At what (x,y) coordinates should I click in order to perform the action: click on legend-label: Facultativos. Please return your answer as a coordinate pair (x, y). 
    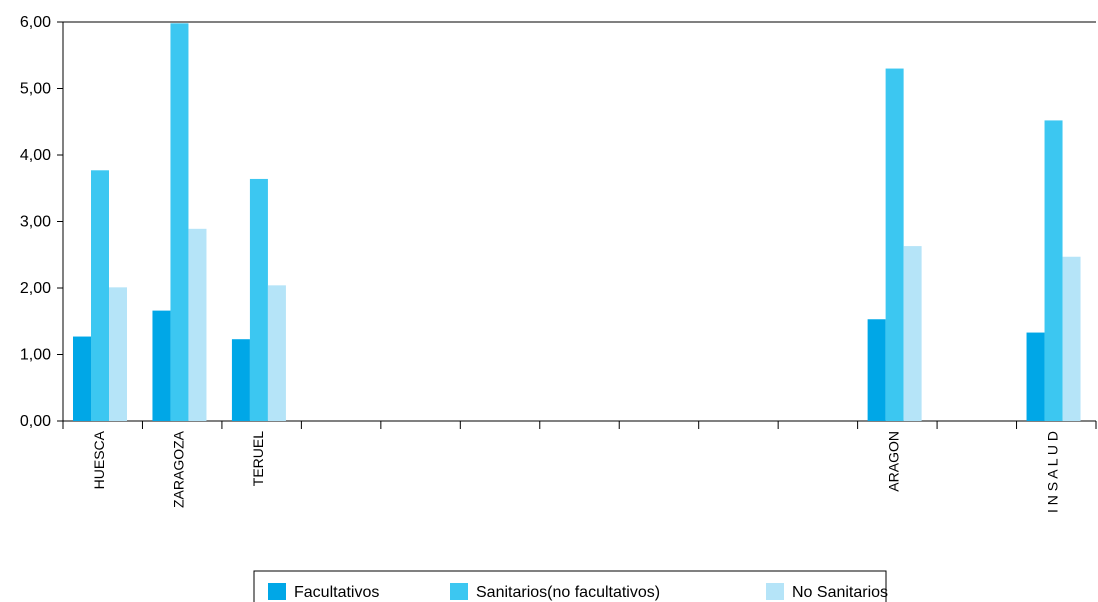
    Looking at the image, I should click on (336, 592).